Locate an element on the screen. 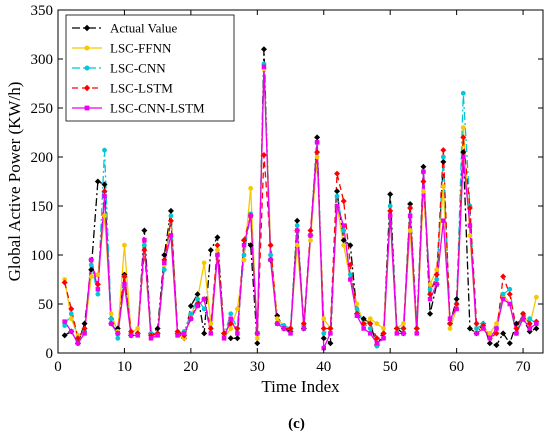 This screenshot has height=435, width=550. figure-caption: (c) is located at coordinates (296, 424).